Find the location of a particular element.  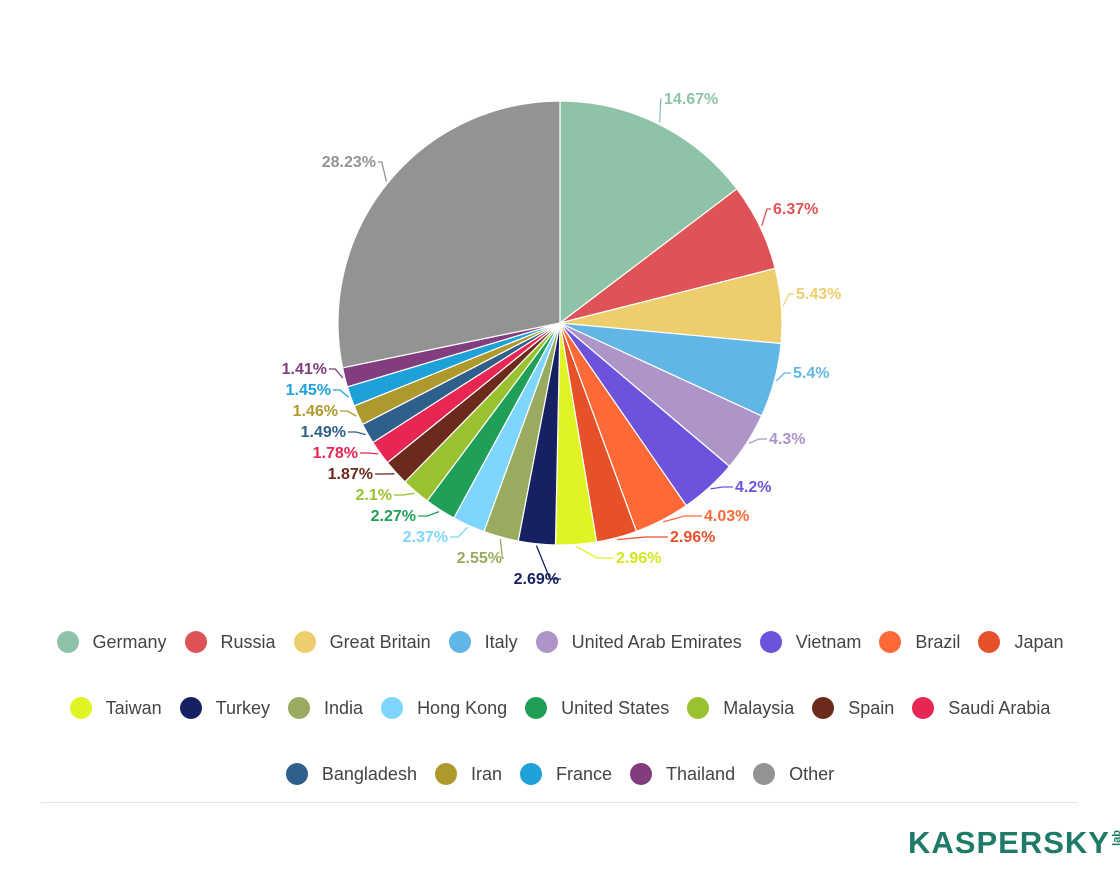

data-label-russia: 6.37% is located at coordinates (795, 209).